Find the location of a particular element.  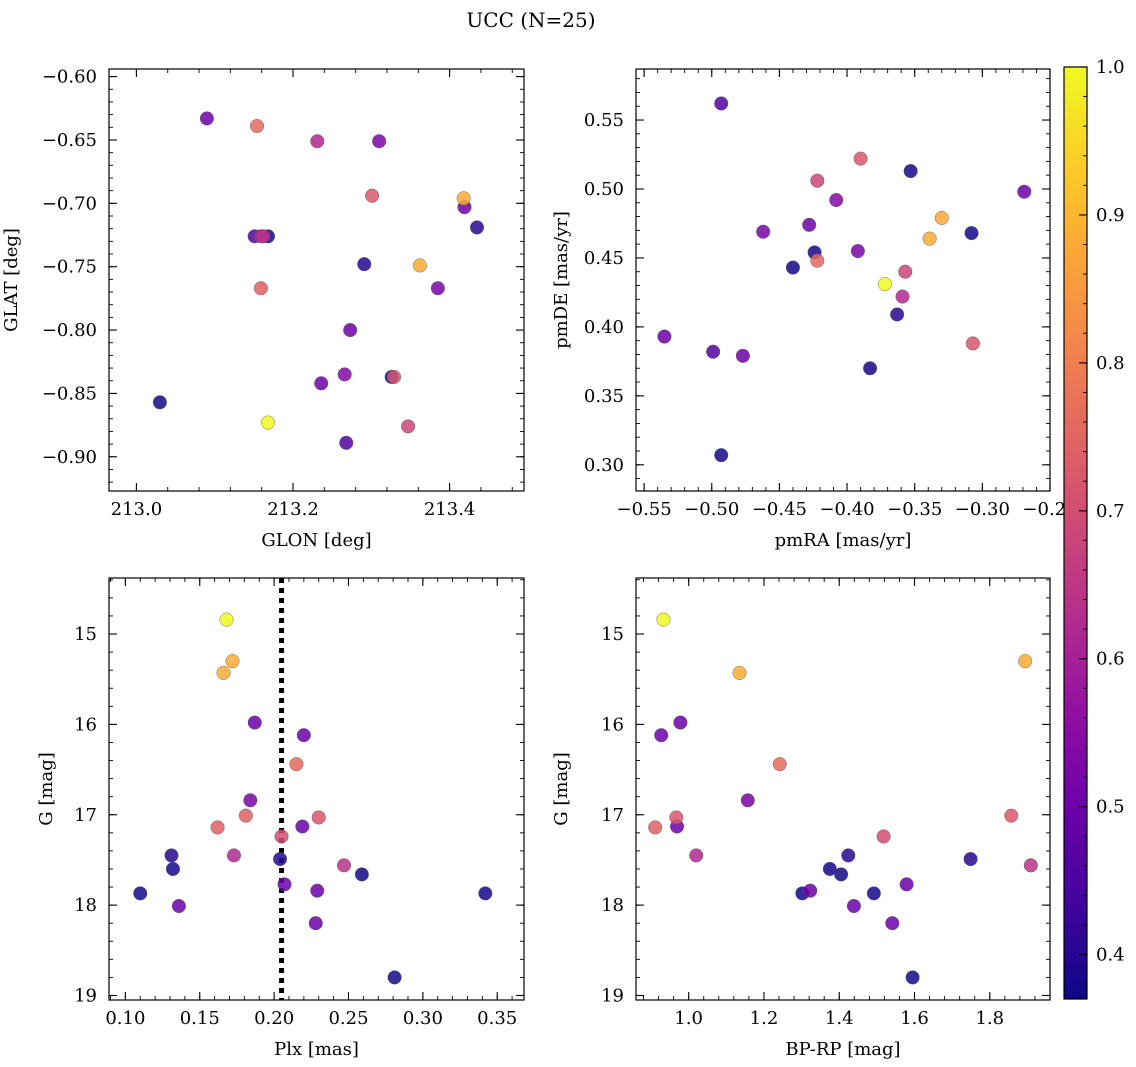

colorbar-tick-label: 1.0 is located at coordinates (1110, 67).